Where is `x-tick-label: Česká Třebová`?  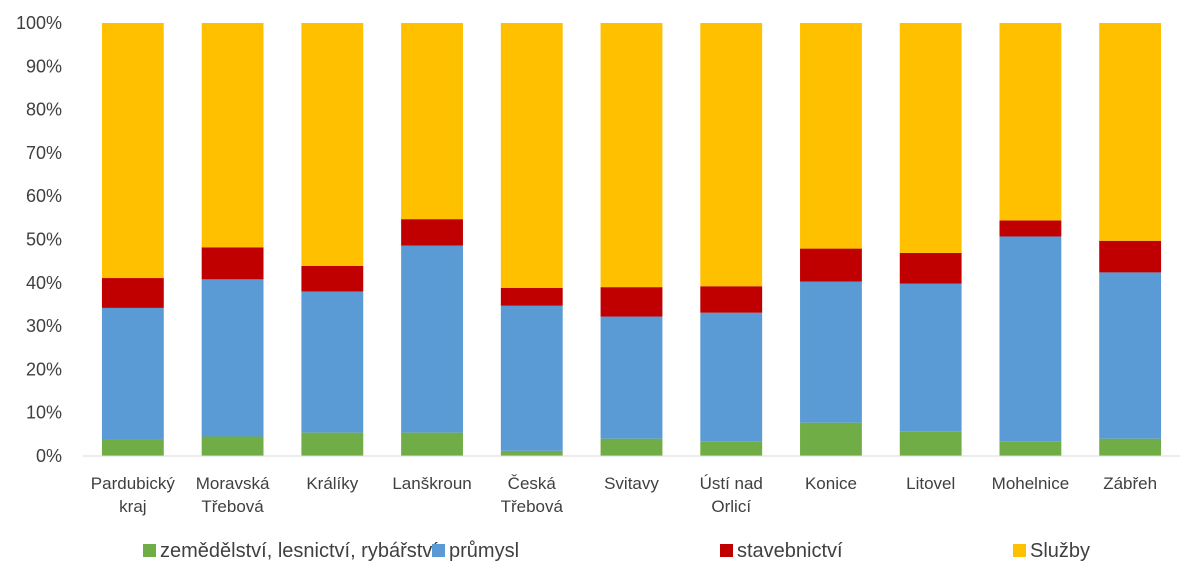
x-tick-label: Česká Třebová is located at coordinates (532, 495).